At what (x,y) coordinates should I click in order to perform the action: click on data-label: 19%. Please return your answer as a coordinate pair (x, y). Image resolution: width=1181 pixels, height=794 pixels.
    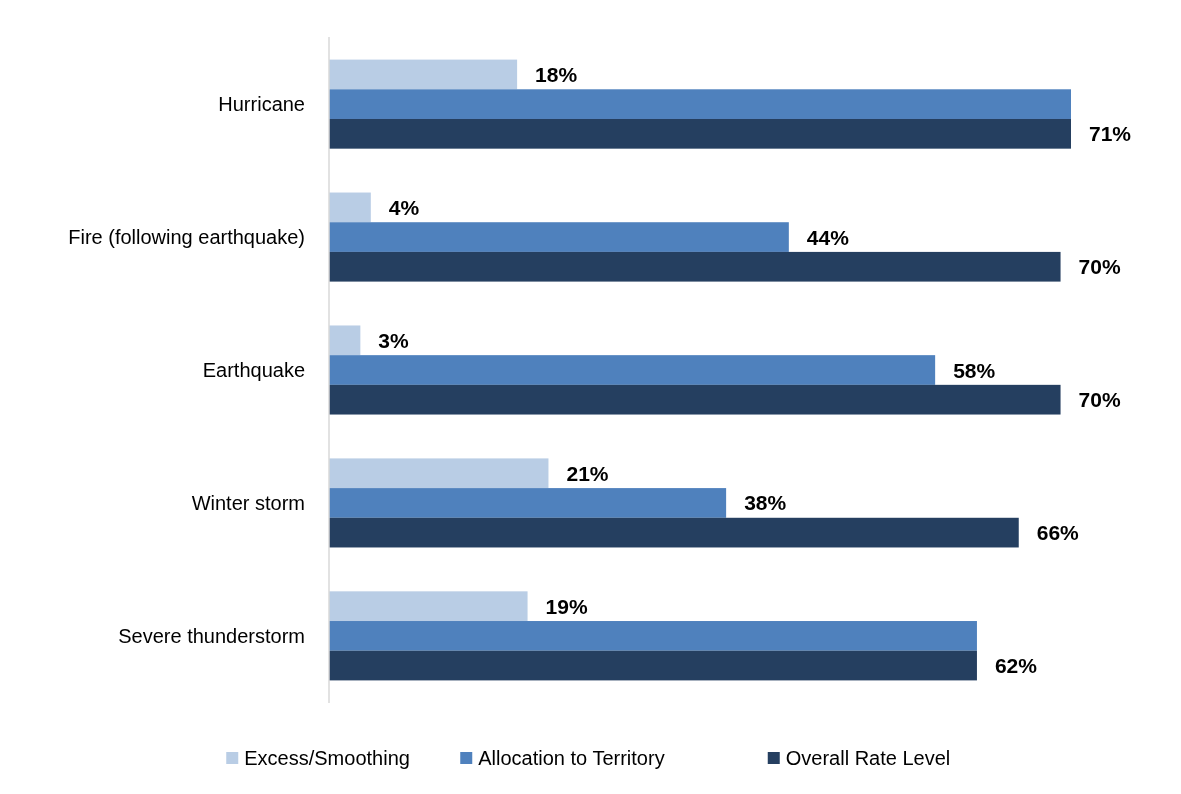
    Looking at the image, I should click on (566, 606).